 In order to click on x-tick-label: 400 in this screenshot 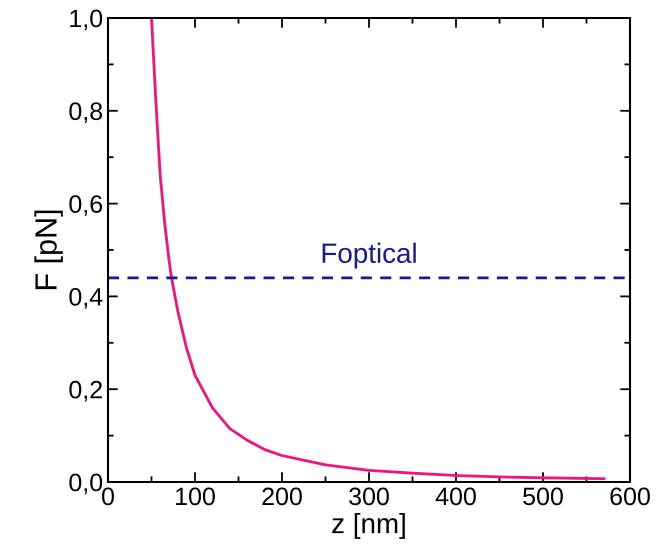, I will do `click(456, 497)`.